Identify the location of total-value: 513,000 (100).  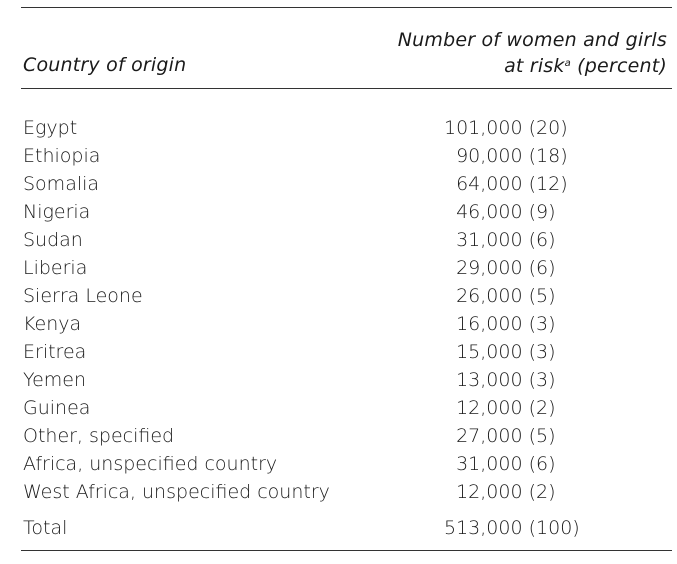
(512, 528).